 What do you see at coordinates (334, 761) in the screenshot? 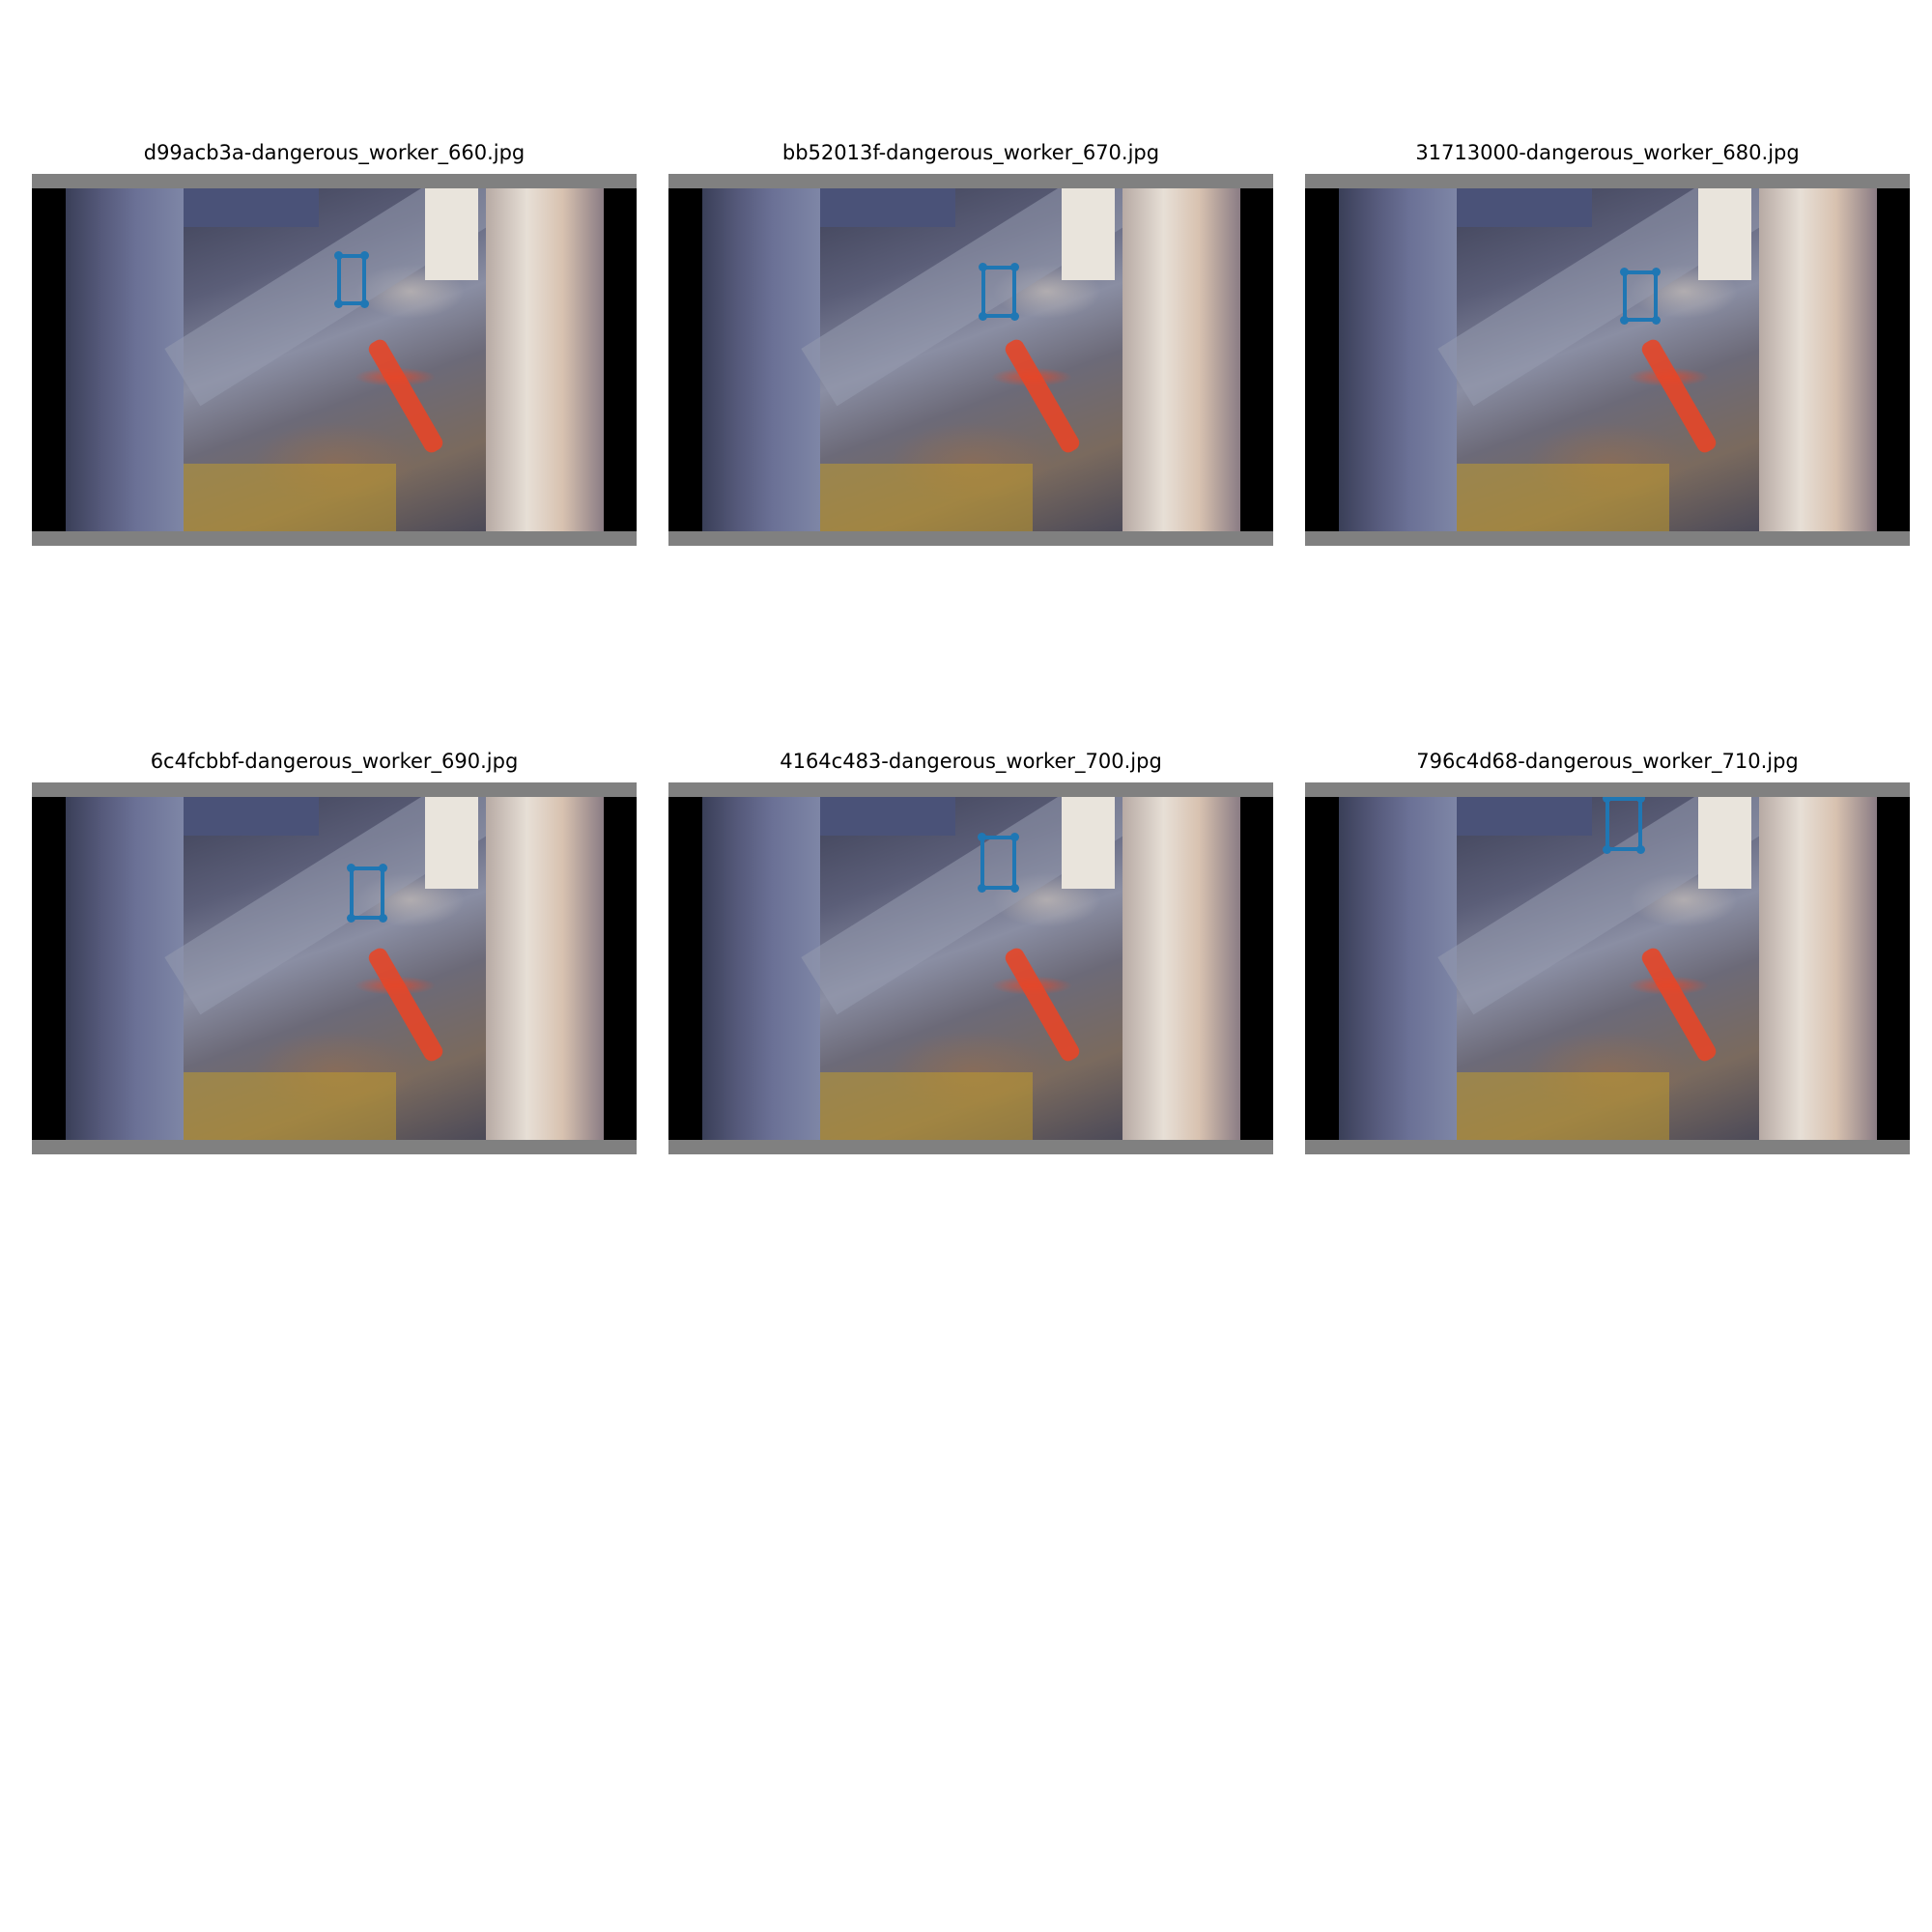
I see `image-filename-title: 6c4fcbbf-dangerous_worker_690.jpg` at bounding box center [334, 761].